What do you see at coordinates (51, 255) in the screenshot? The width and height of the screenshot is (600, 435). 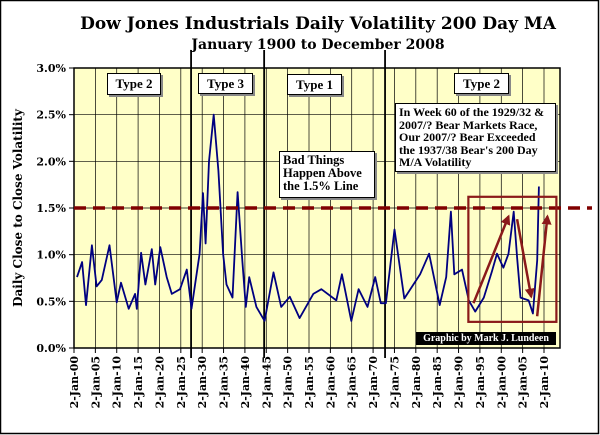 I see `y-tick-label: 1.0%` at bounding box center [51, 255].